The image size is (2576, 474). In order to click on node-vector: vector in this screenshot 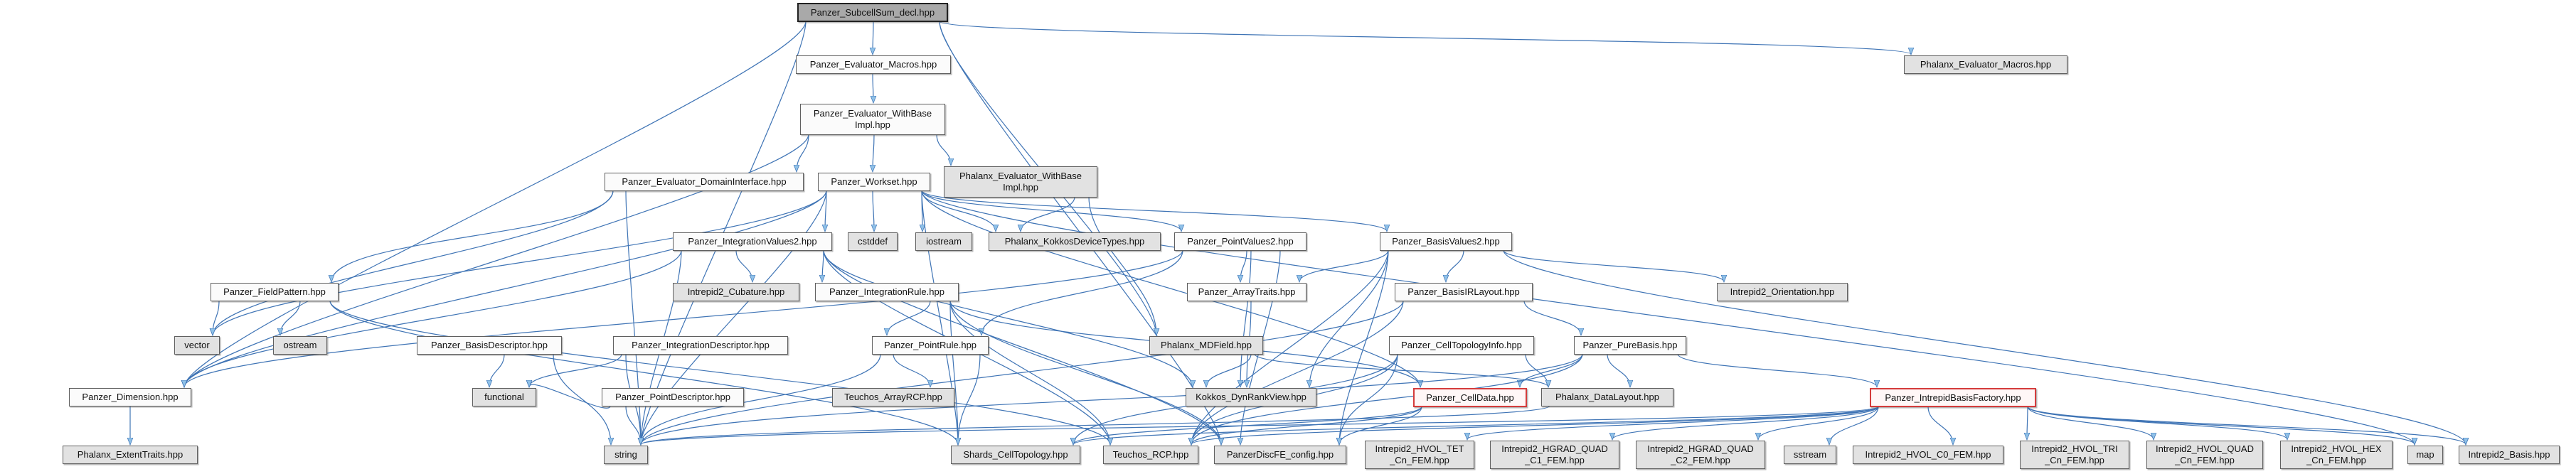, I will do `click(197, 346)`.